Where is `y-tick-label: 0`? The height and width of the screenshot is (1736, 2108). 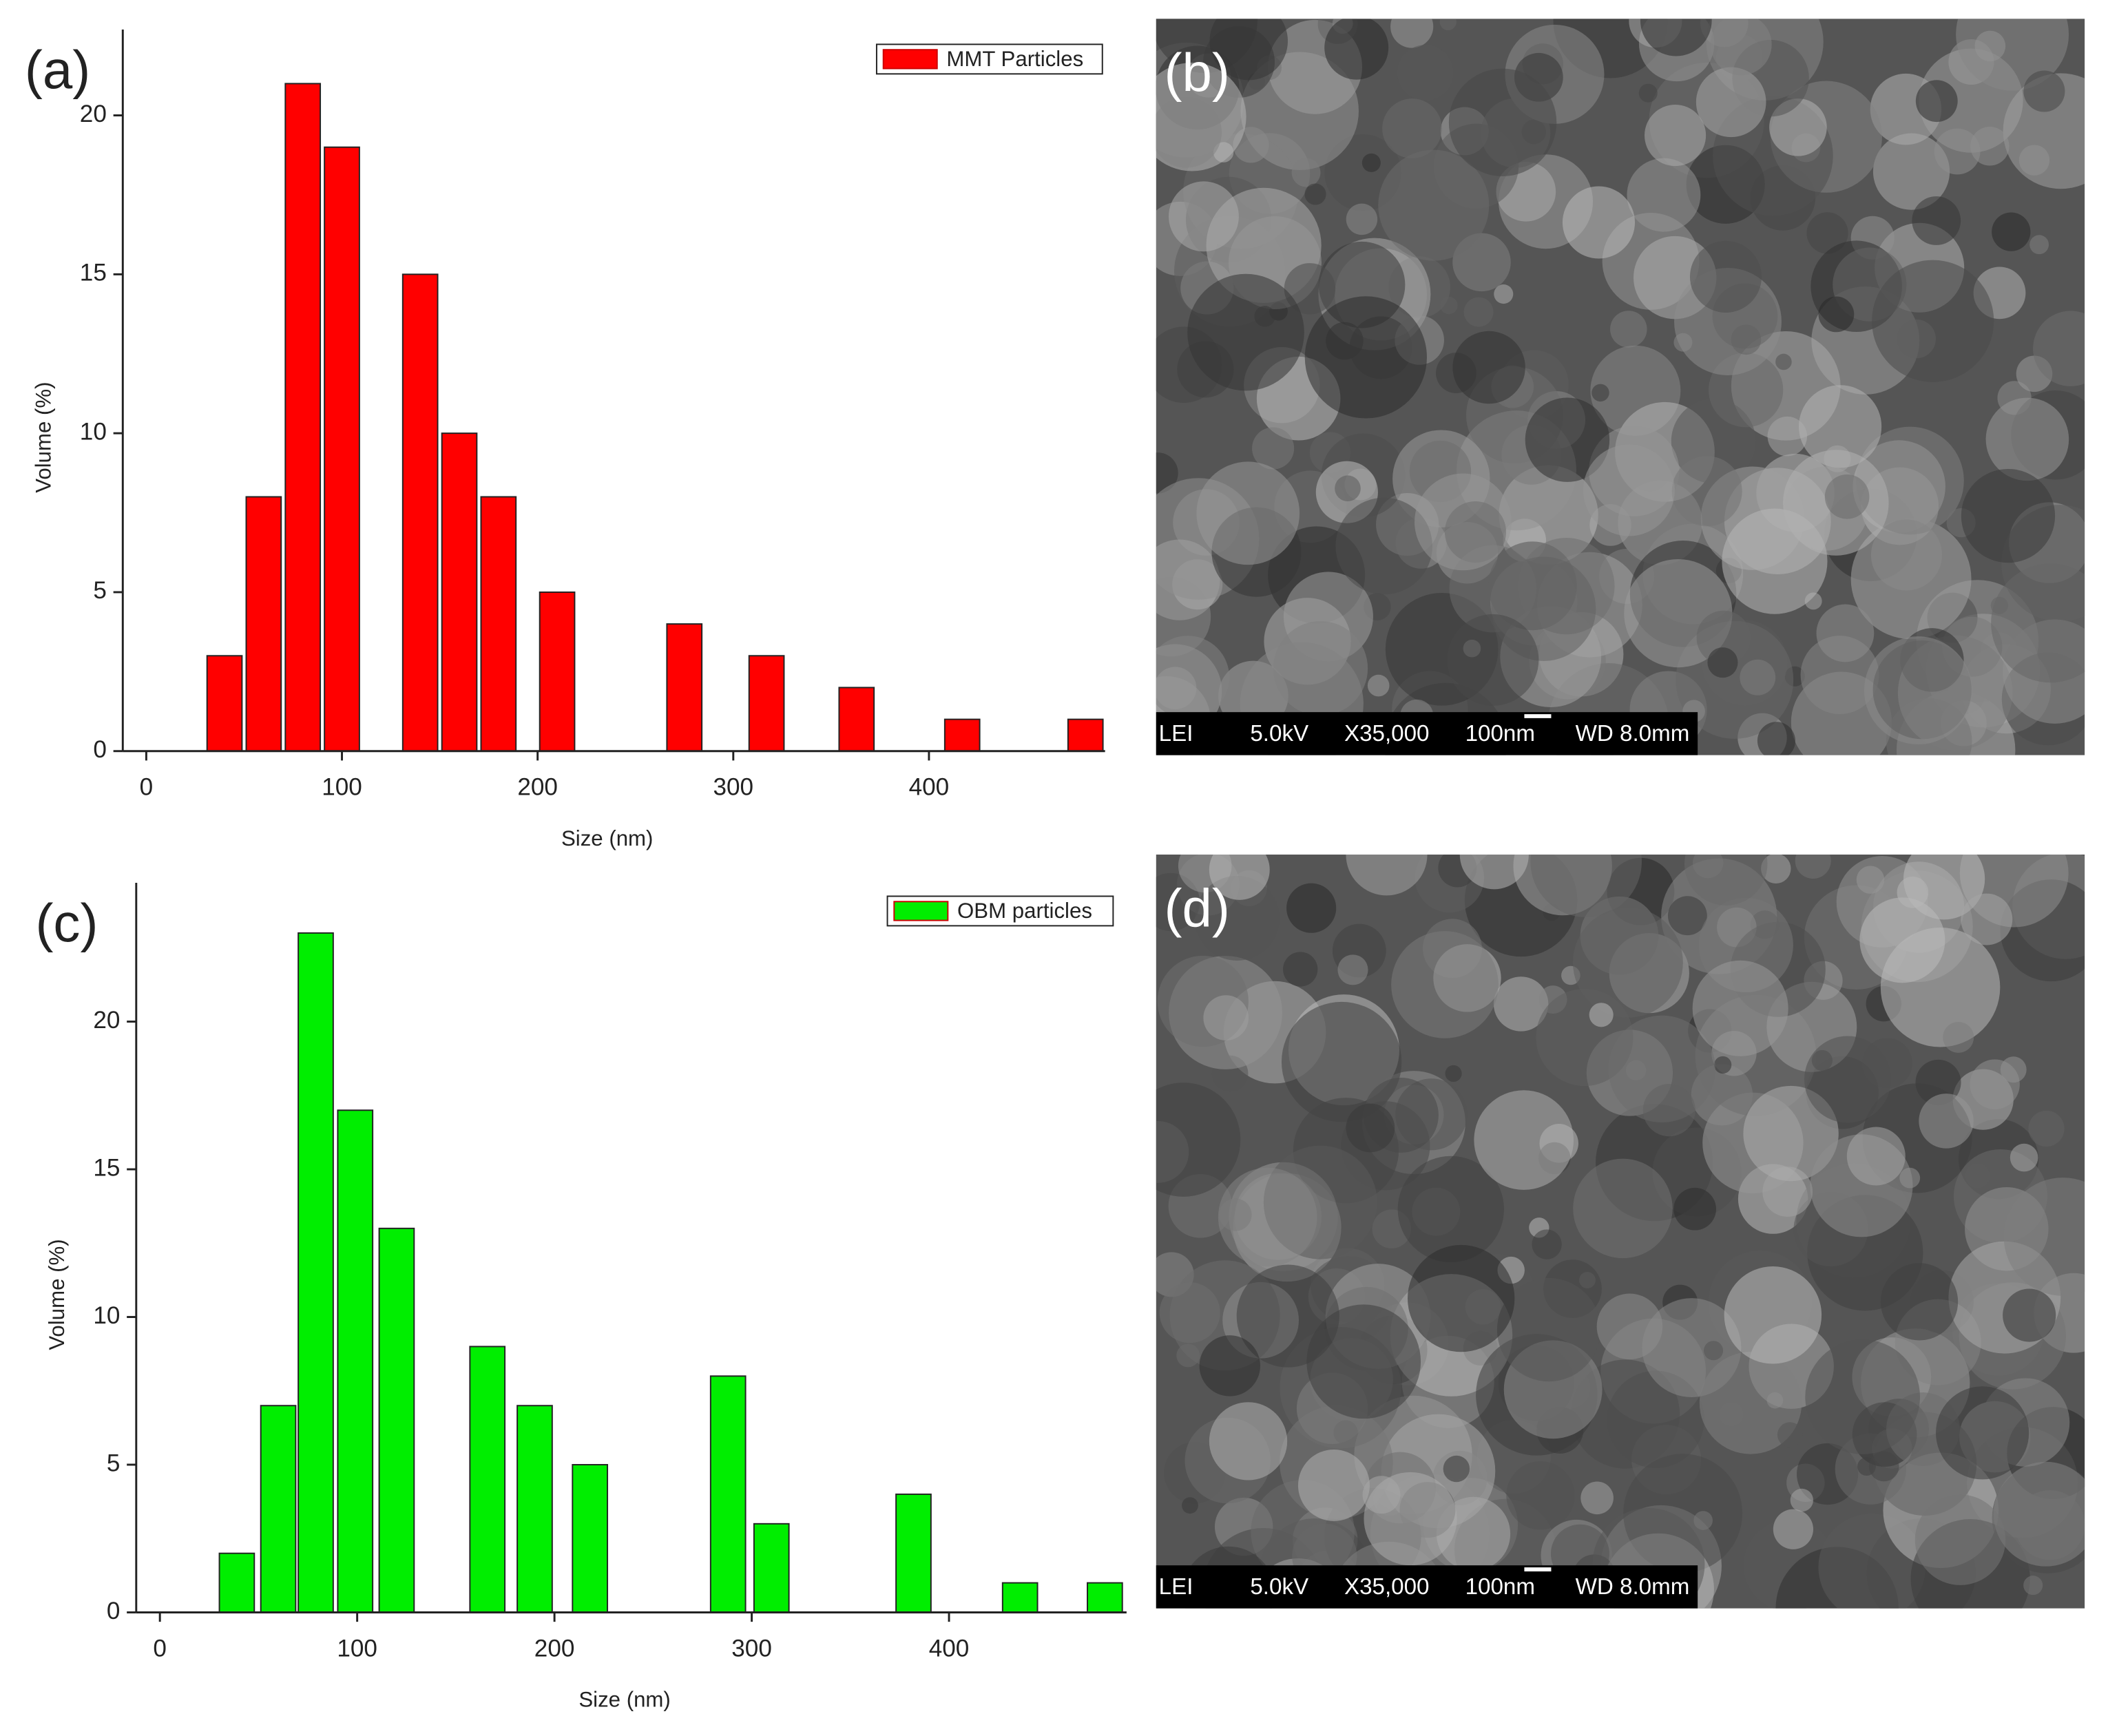 y-tick-label: 0 is located at coordinates (114, 1611).